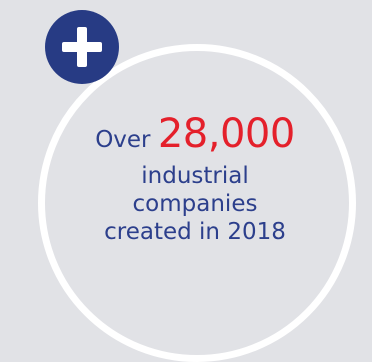 This screenshot has height=362, width=372. I want to click on stat-prefix: Over, so click(123, 140).